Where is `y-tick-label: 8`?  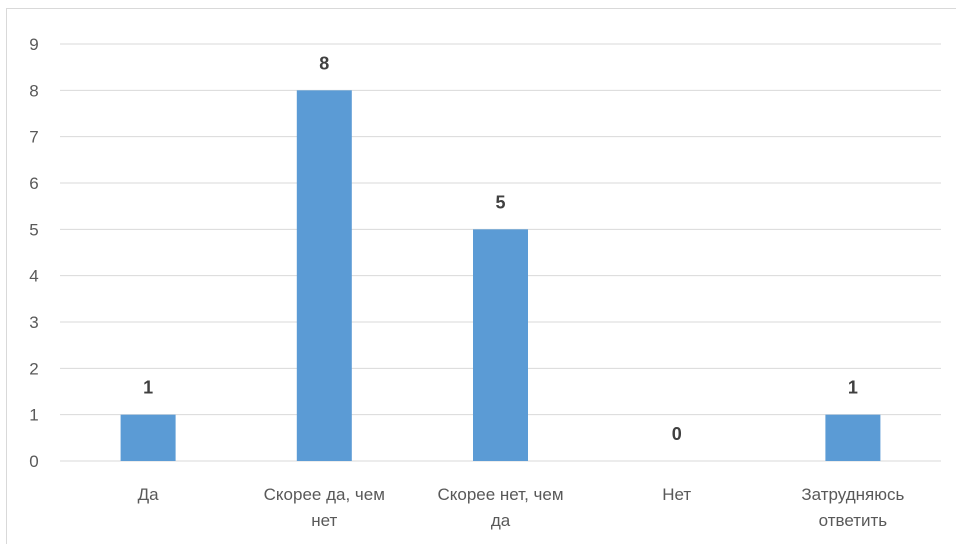
y-tick-label: 8 is located at coordinates (33, 90).